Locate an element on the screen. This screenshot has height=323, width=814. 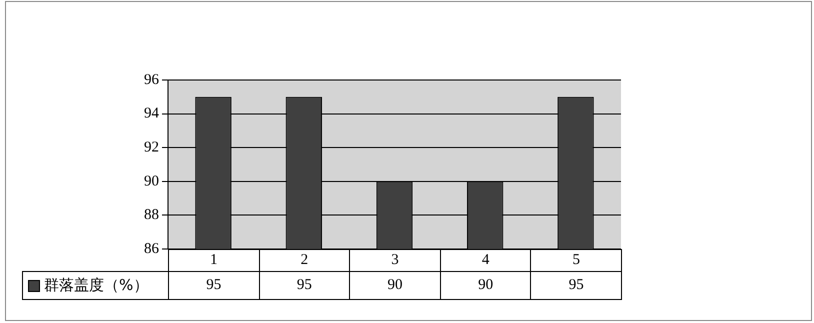
x-tick-label: 2 is located at coordinates (304, 260).